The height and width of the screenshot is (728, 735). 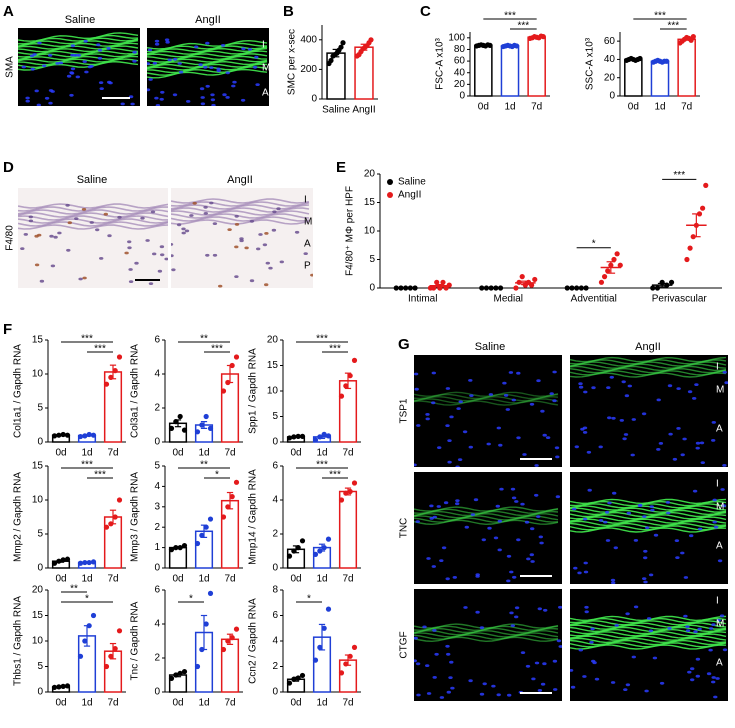 I want to click on y-tick-label: 20, so click(x=460, y=84).